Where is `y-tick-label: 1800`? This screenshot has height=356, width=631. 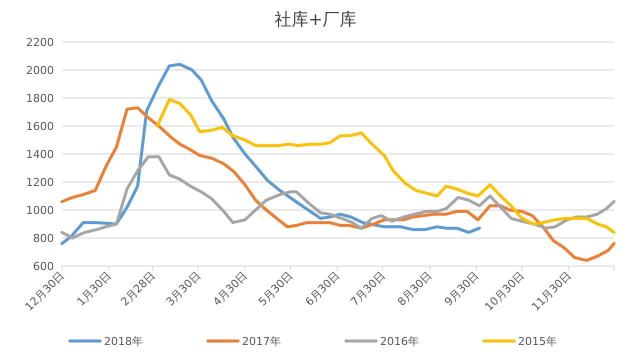
y-tick-label: 1800 is located at coordinates (40, 98).